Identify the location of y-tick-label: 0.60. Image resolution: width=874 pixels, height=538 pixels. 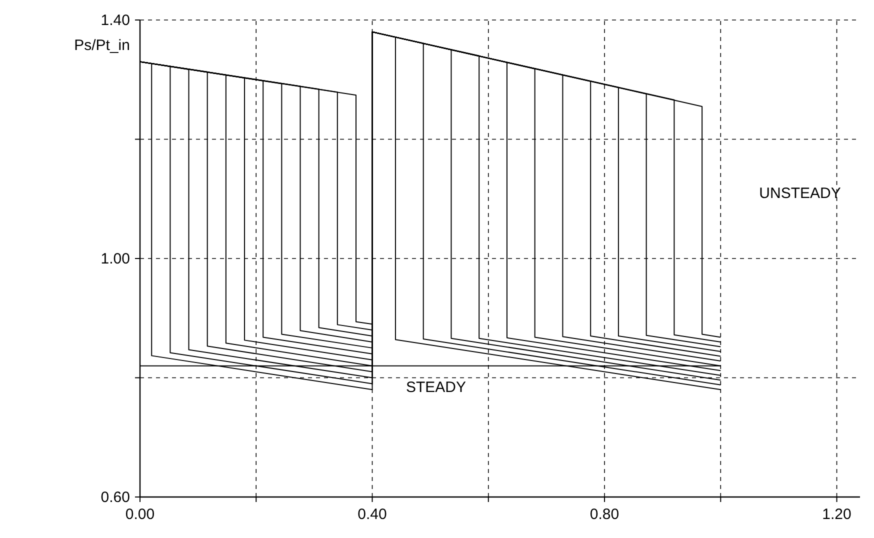
(115, 497).